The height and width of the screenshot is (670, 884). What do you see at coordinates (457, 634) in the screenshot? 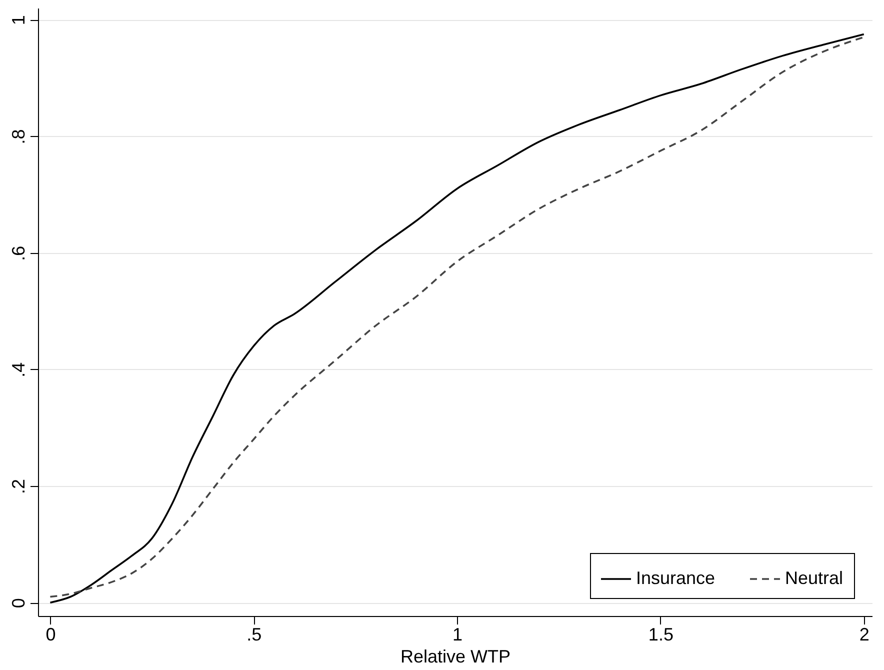
I see `x-tick-label: 1` at bounding box center [457, 634].